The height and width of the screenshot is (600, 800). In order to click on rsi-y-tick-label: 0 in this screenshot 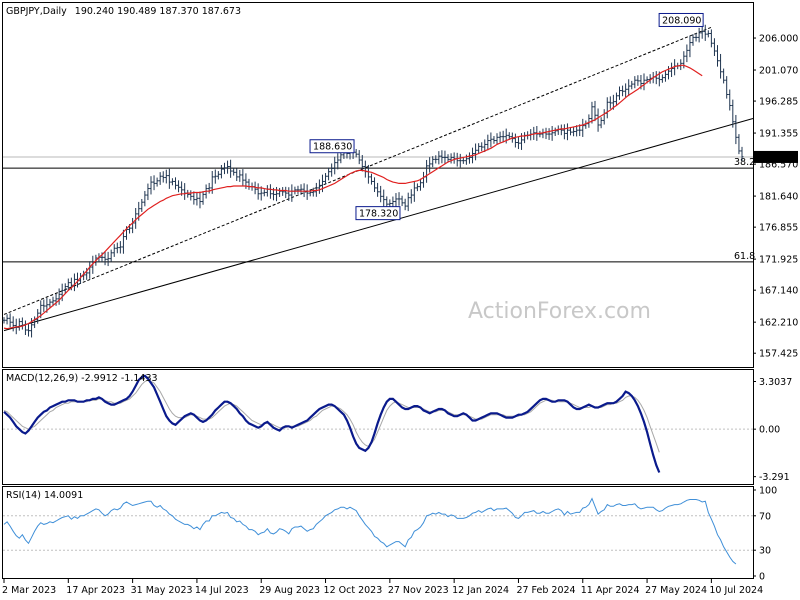, I will do `click(762, 577)`.